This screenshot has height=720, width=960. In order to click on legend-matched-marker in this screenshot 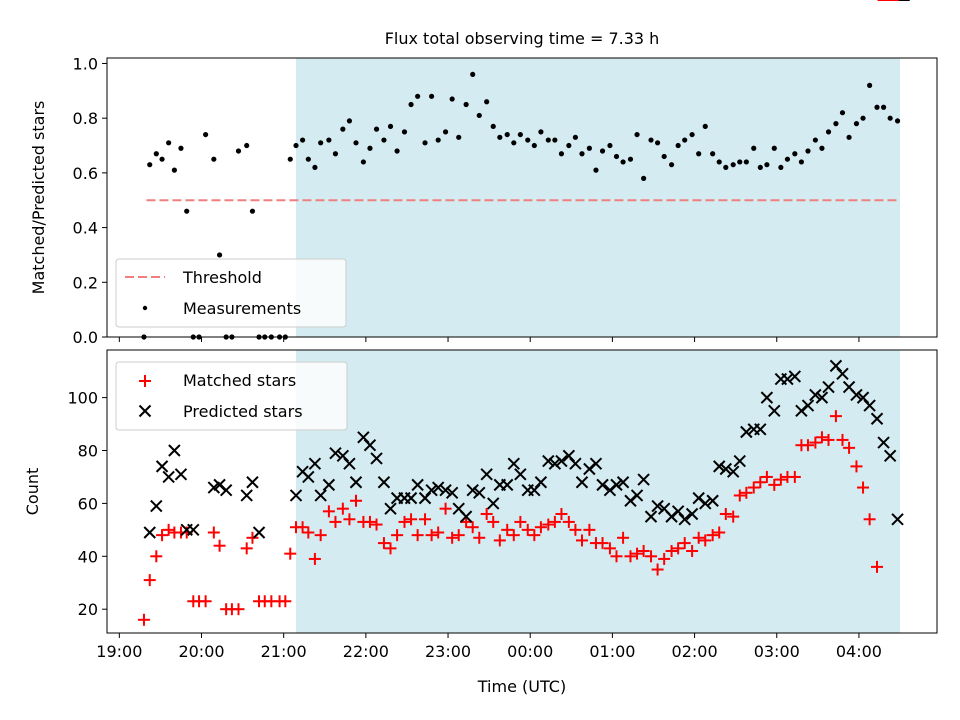, I will do `click(145, 381)`.